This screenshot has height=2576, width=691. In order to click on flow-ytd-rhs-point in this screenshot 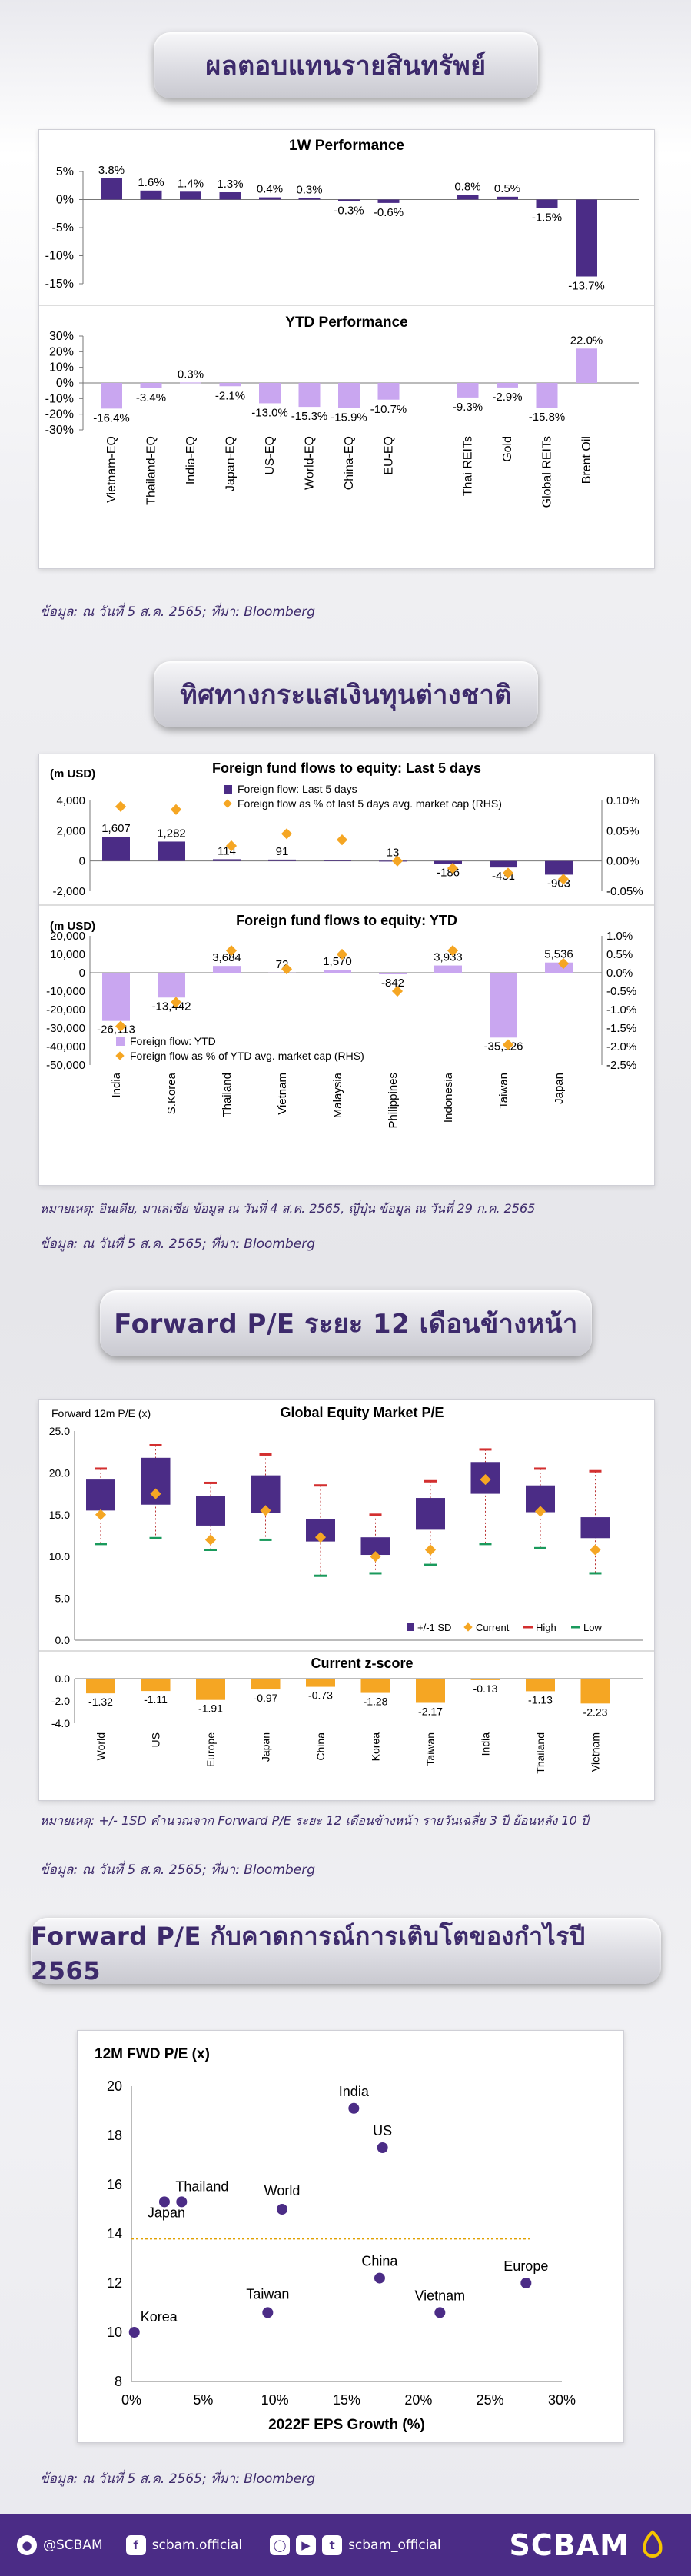, I will do `click(397, 991)`.